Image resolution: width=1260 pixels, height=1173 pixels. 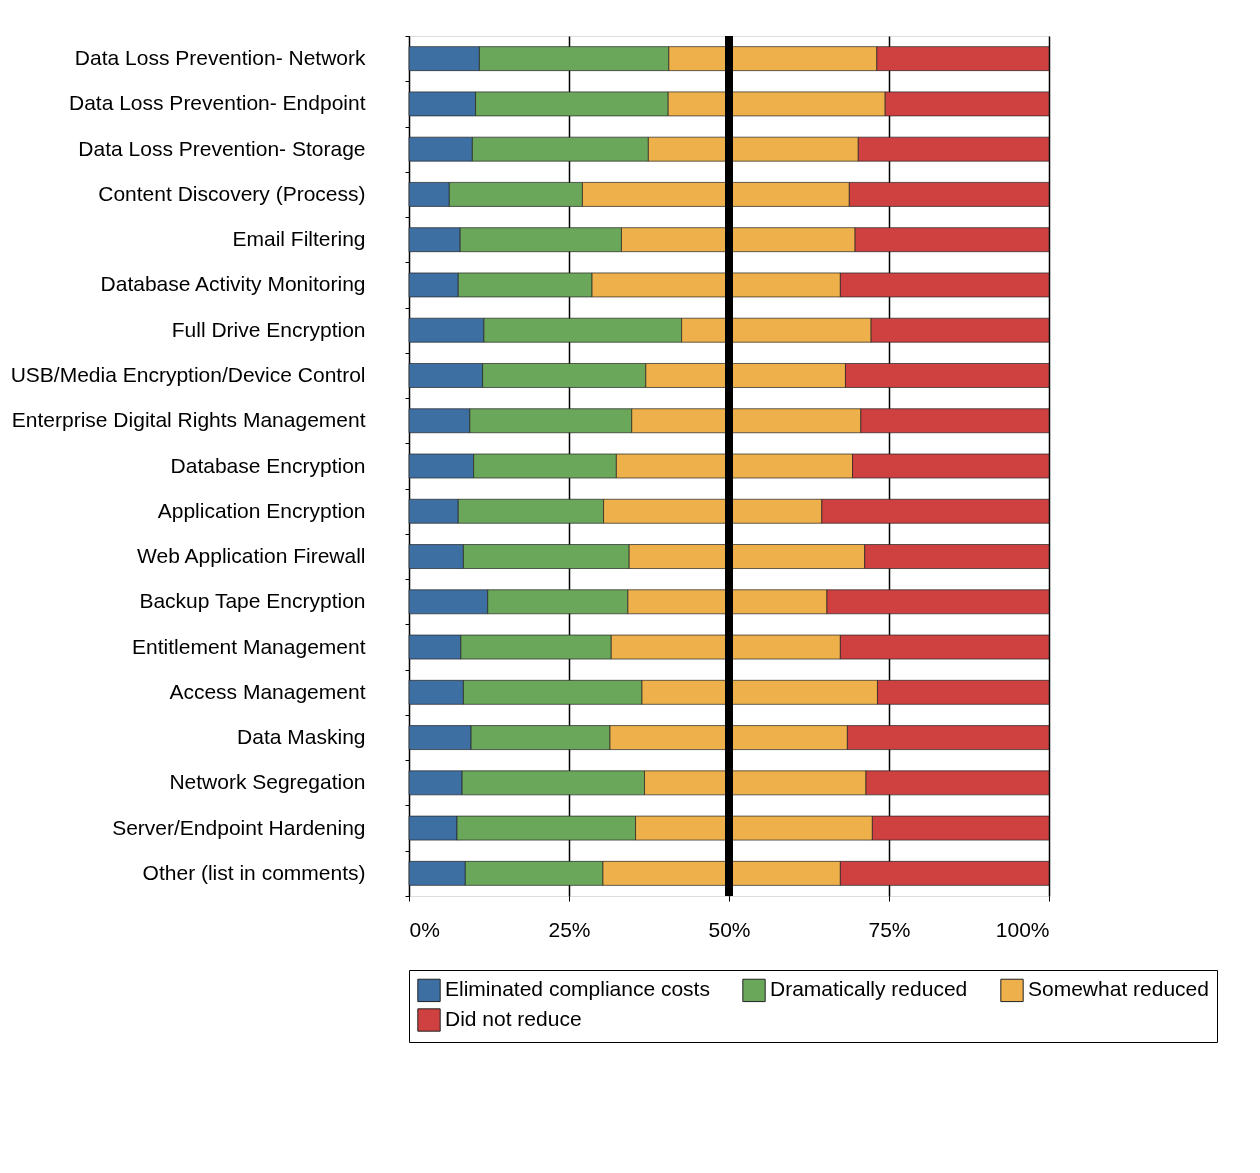 I want to click on y-tick-label: Entitlement Management, so click(x=249, y=646).